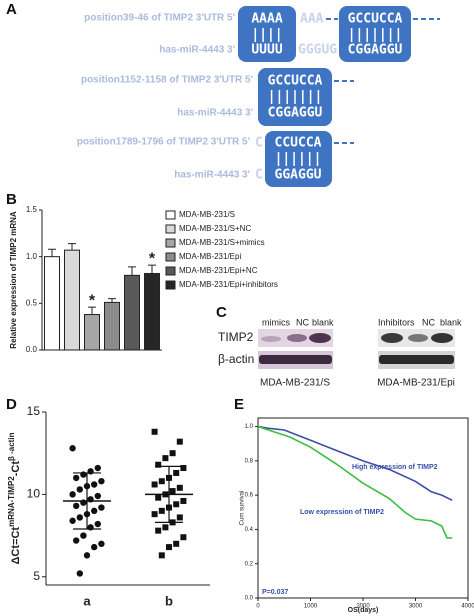 This screenshot has height=616, width=474. Describe the element at coordinates (34, 494) in the screenshot. I see `y-tick-label: 10` at that location.